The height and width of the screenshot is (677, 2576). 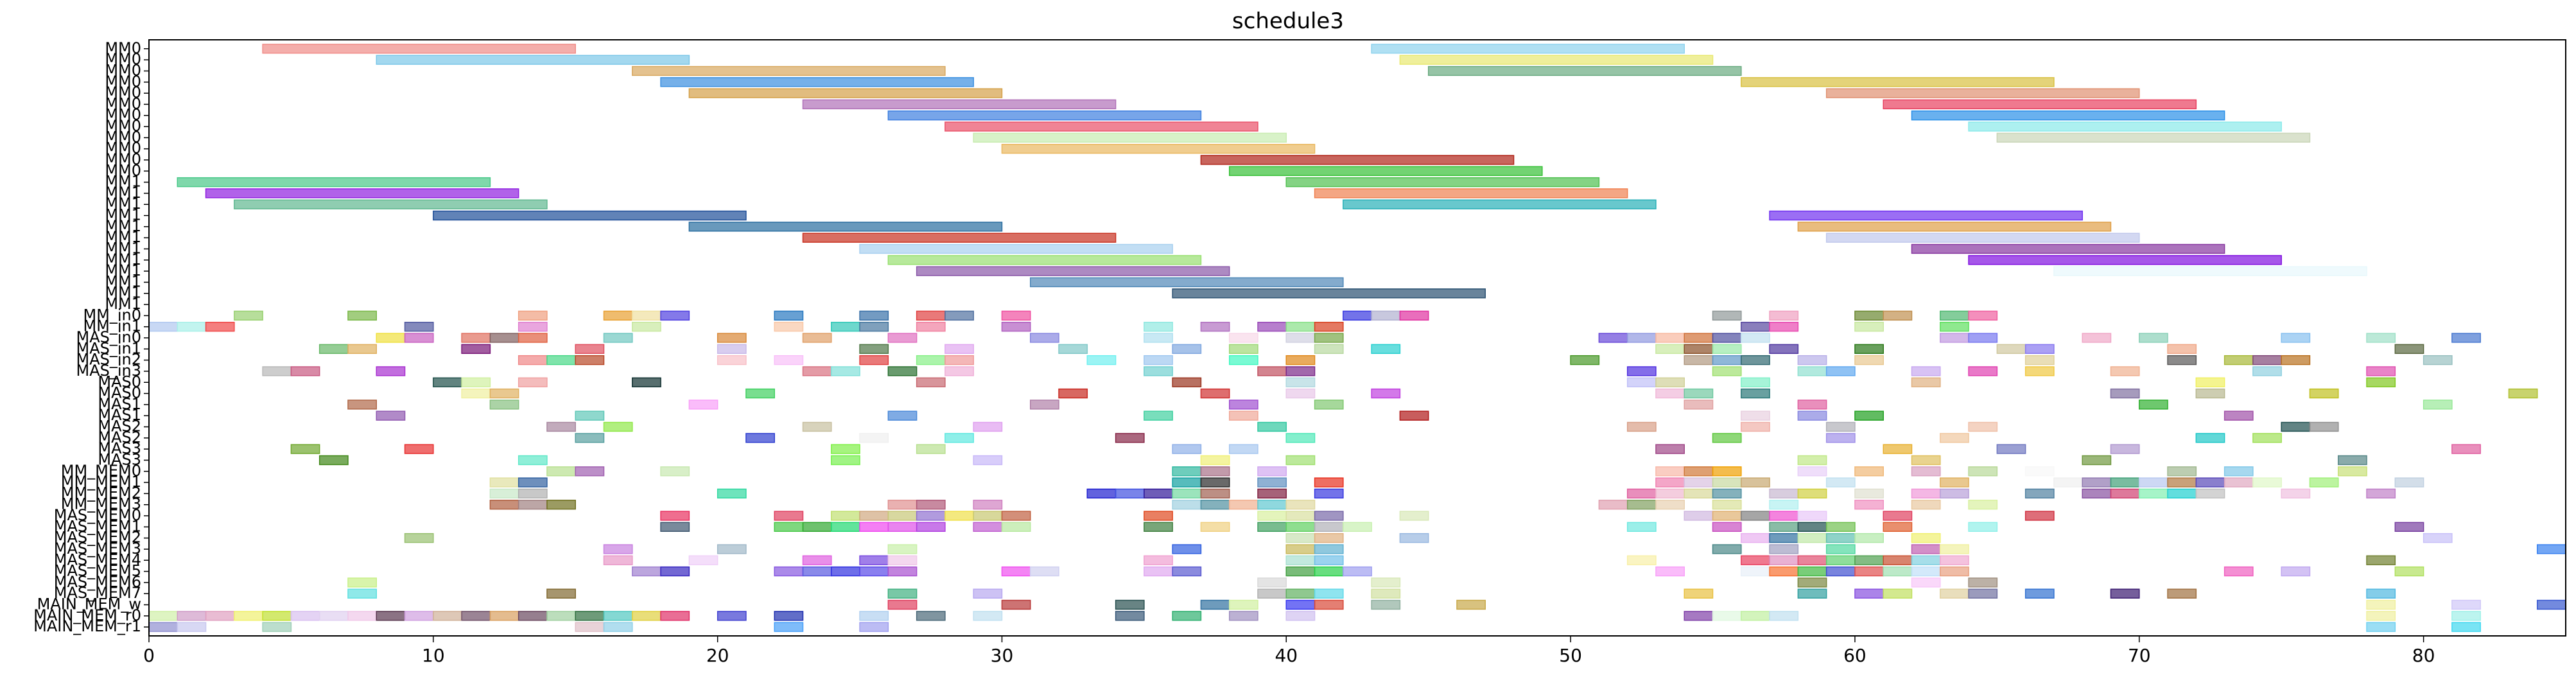 I want to click on x-tick-label: 30, so click(x=1002, y=655).